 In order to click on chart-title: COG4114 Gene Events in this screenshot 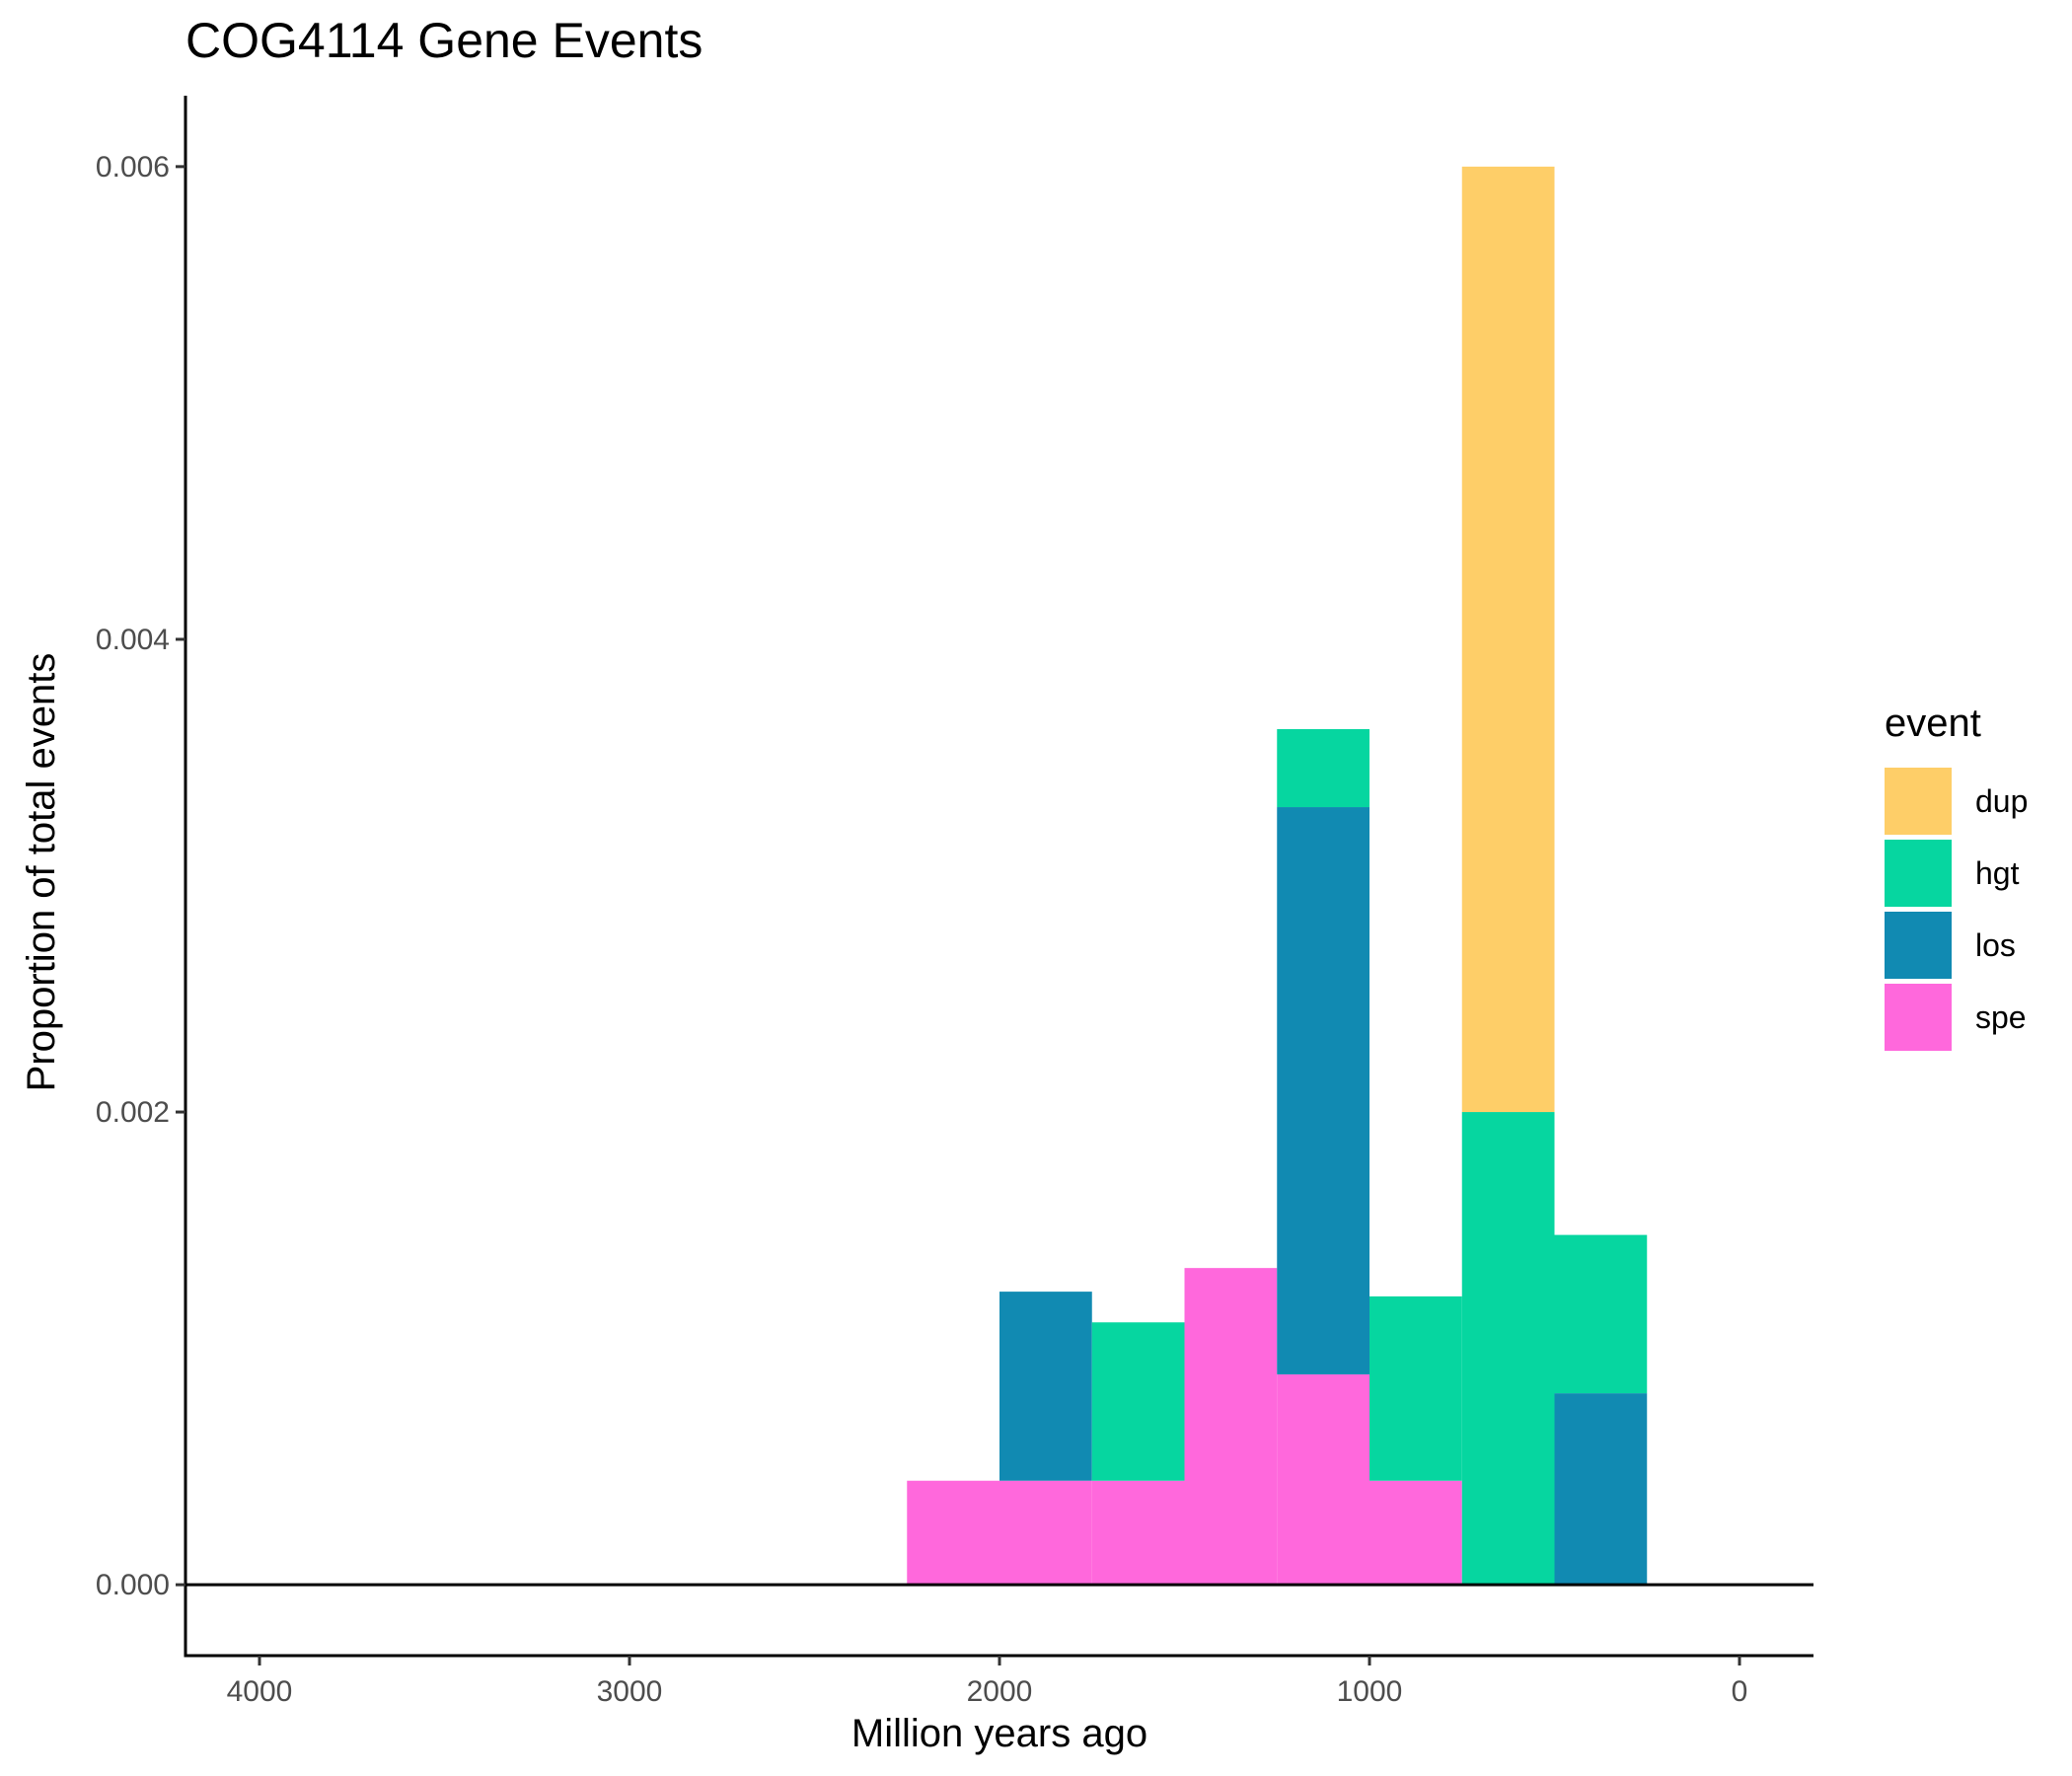, I will do `click(444, 40)`.